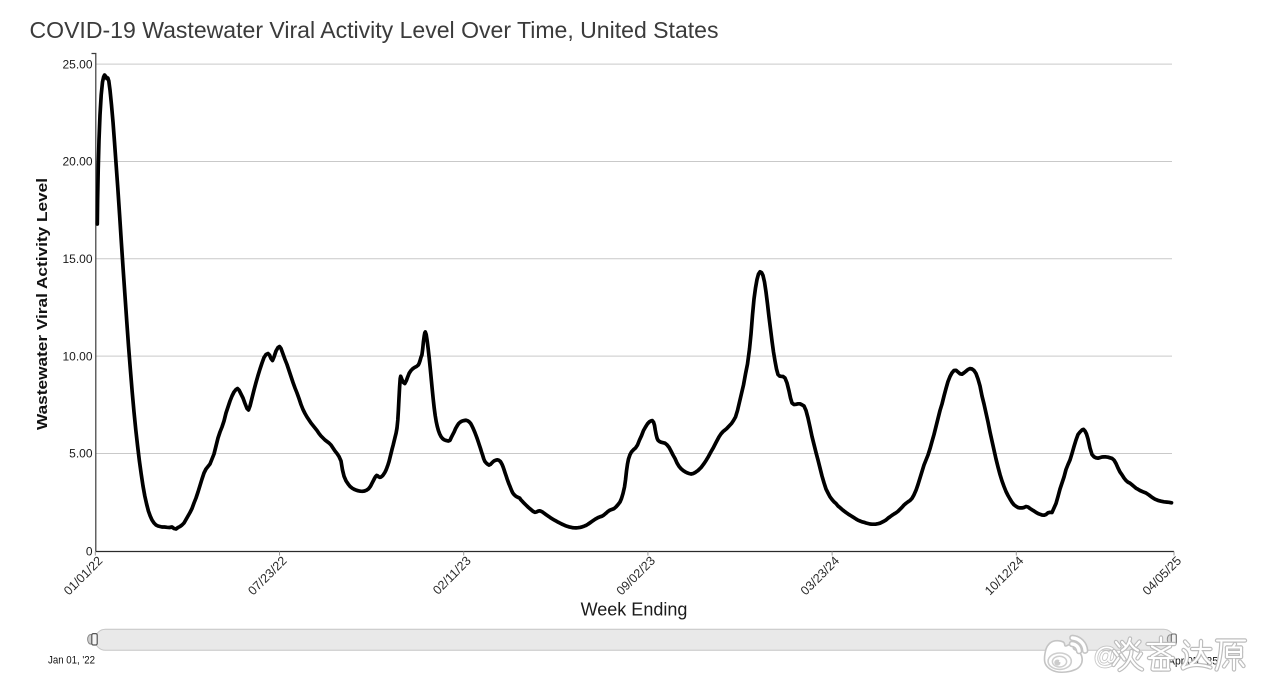 Image resolution: width=1264 pixels, height=686 pixels. Describe the element at coordinates (77, 64) in the screenshot. I see `svg-text: 25.00` at that location.